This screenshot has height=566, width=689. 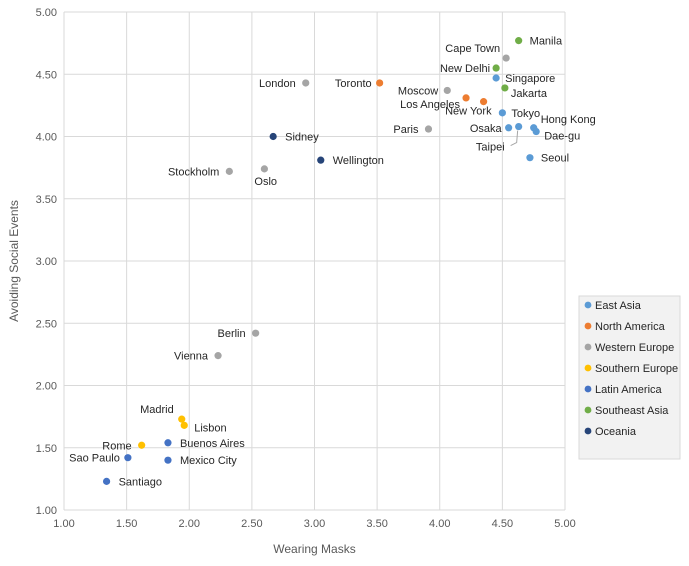 I want to click on label-seoul: Seoul, so click(x=555, y=159).